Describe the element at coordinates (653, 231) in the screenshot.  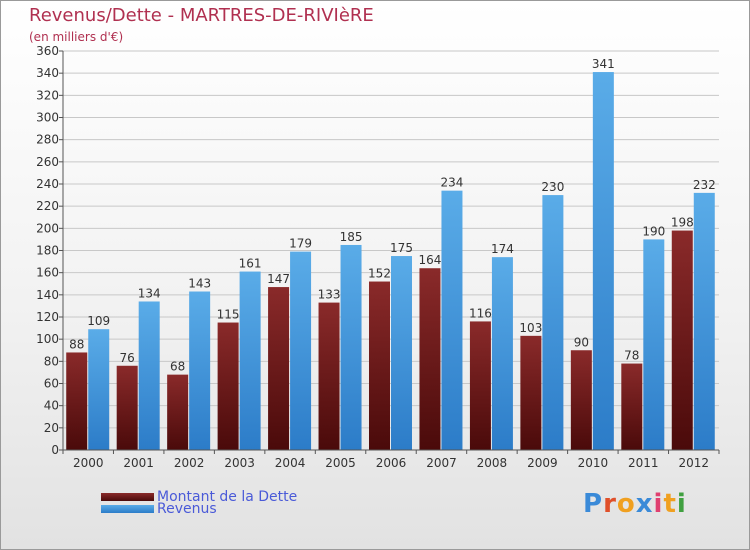
I see `value-label-revenus: 190` at that location.